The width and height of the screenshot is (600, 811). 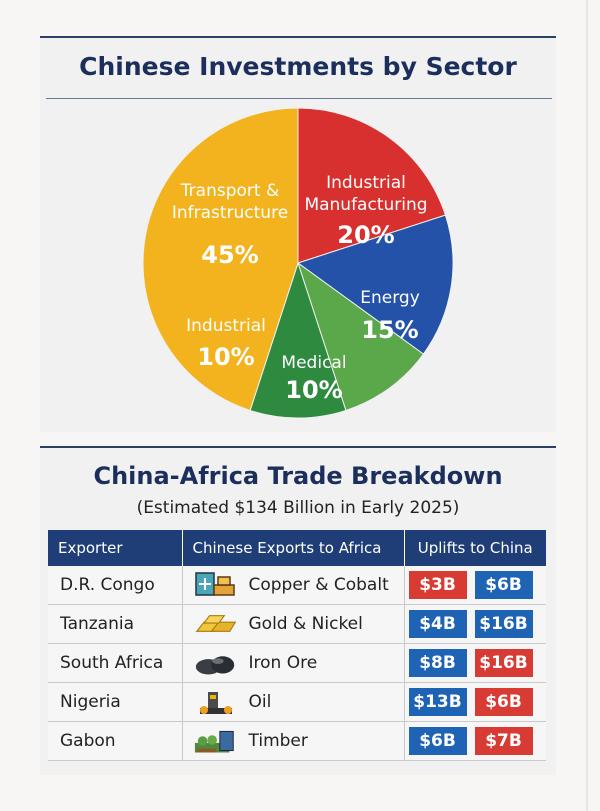 What do you see at coordinates (305, 624) in the screenshot?
I see `commodity-label: Gold & Nickel` at bounding box center [305, 624].